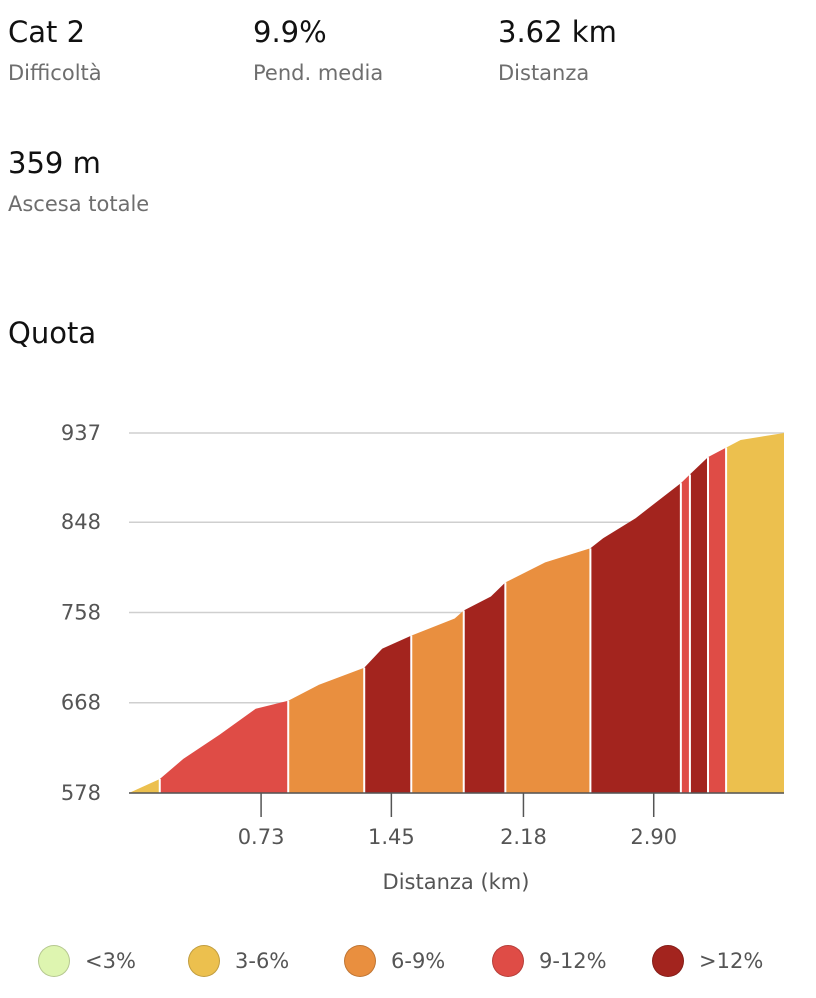  What do you see at coordinates (418, 961) in the screenshot?
I see `legend-label: 6-9%` at bounding box center [418, 961].